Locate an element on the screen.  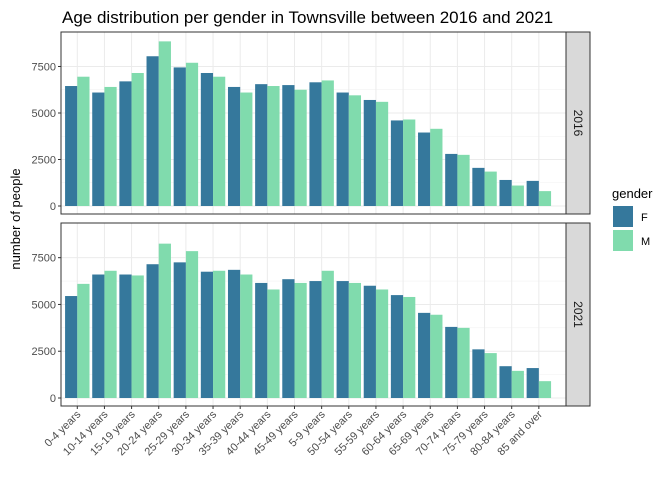
bar-2016-F-0-4-years is located at coordinates (71, 146).